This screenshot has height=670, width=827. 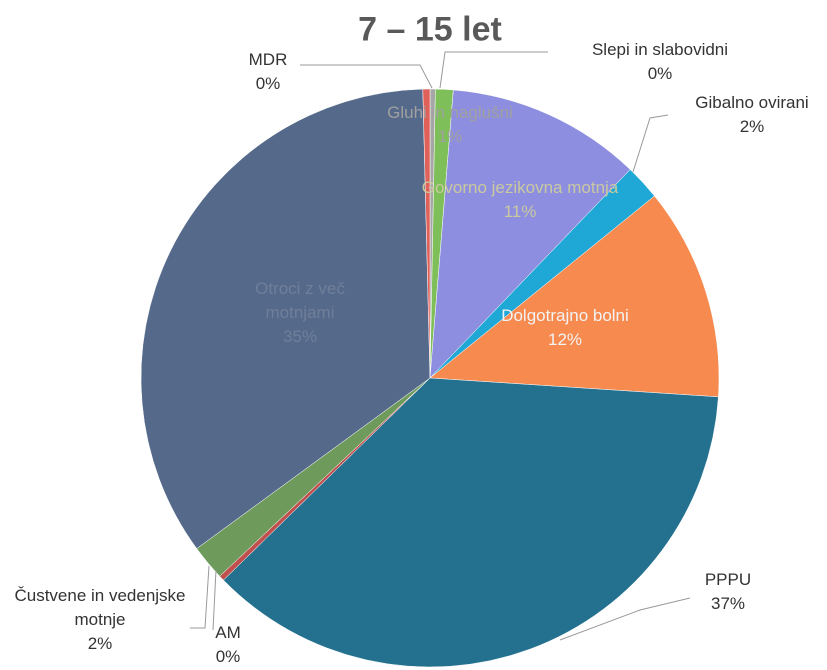 What do you see at coordinates (430, 29) in the screenshot?
I see `chart-title: 7 – 15 let` at bounding box center [430, 29].